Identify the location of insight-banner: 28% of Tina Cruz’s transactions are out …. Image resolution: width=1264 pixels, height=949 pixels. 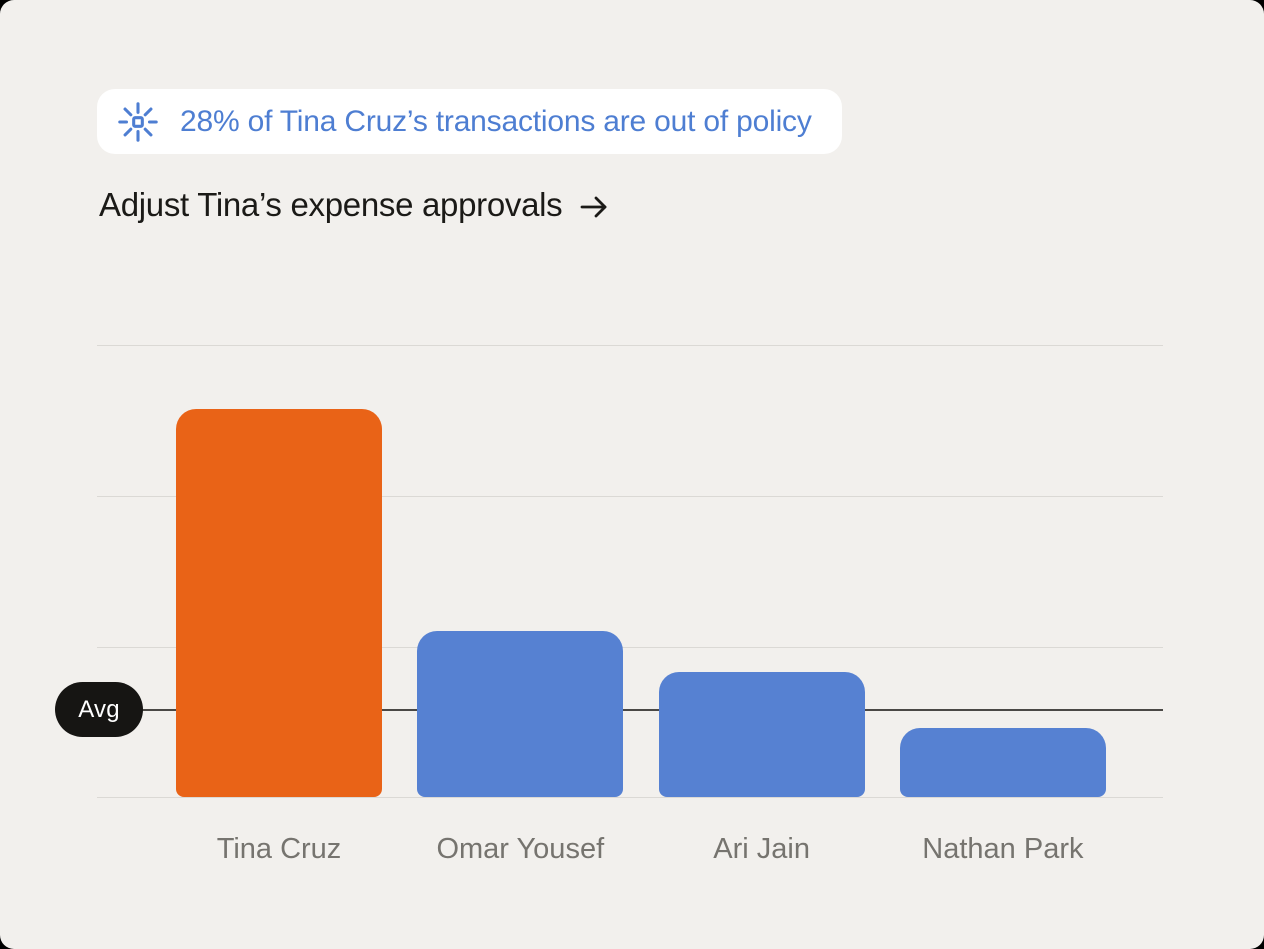
(469, 121).